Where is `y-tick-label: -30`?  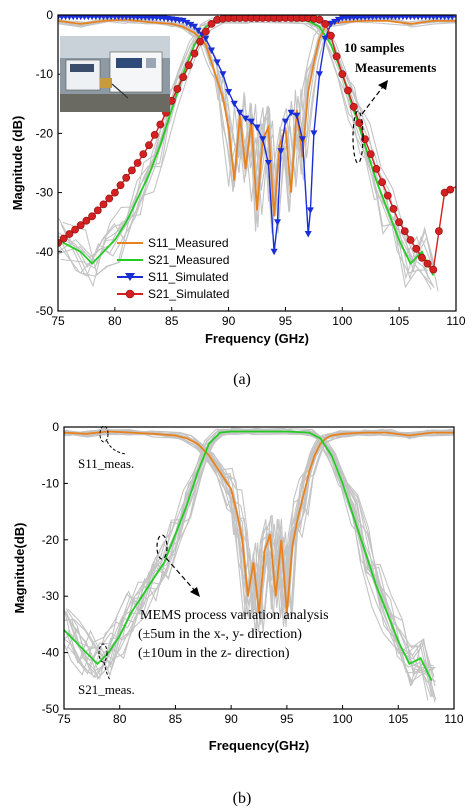
y-tick-label: -30 is located at coordinates (51, 596).